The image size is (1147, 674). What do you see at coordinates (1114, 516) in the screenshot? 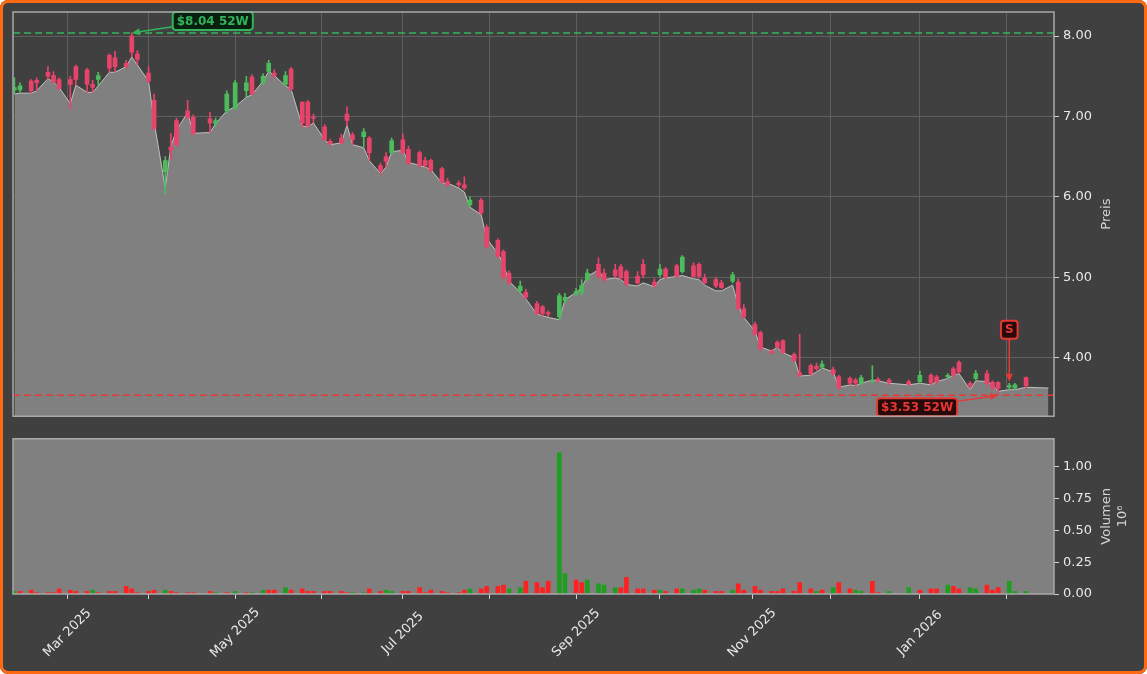
I see `y-axis-title: Volumen 10⁶` at bounding box center [1114, 516].